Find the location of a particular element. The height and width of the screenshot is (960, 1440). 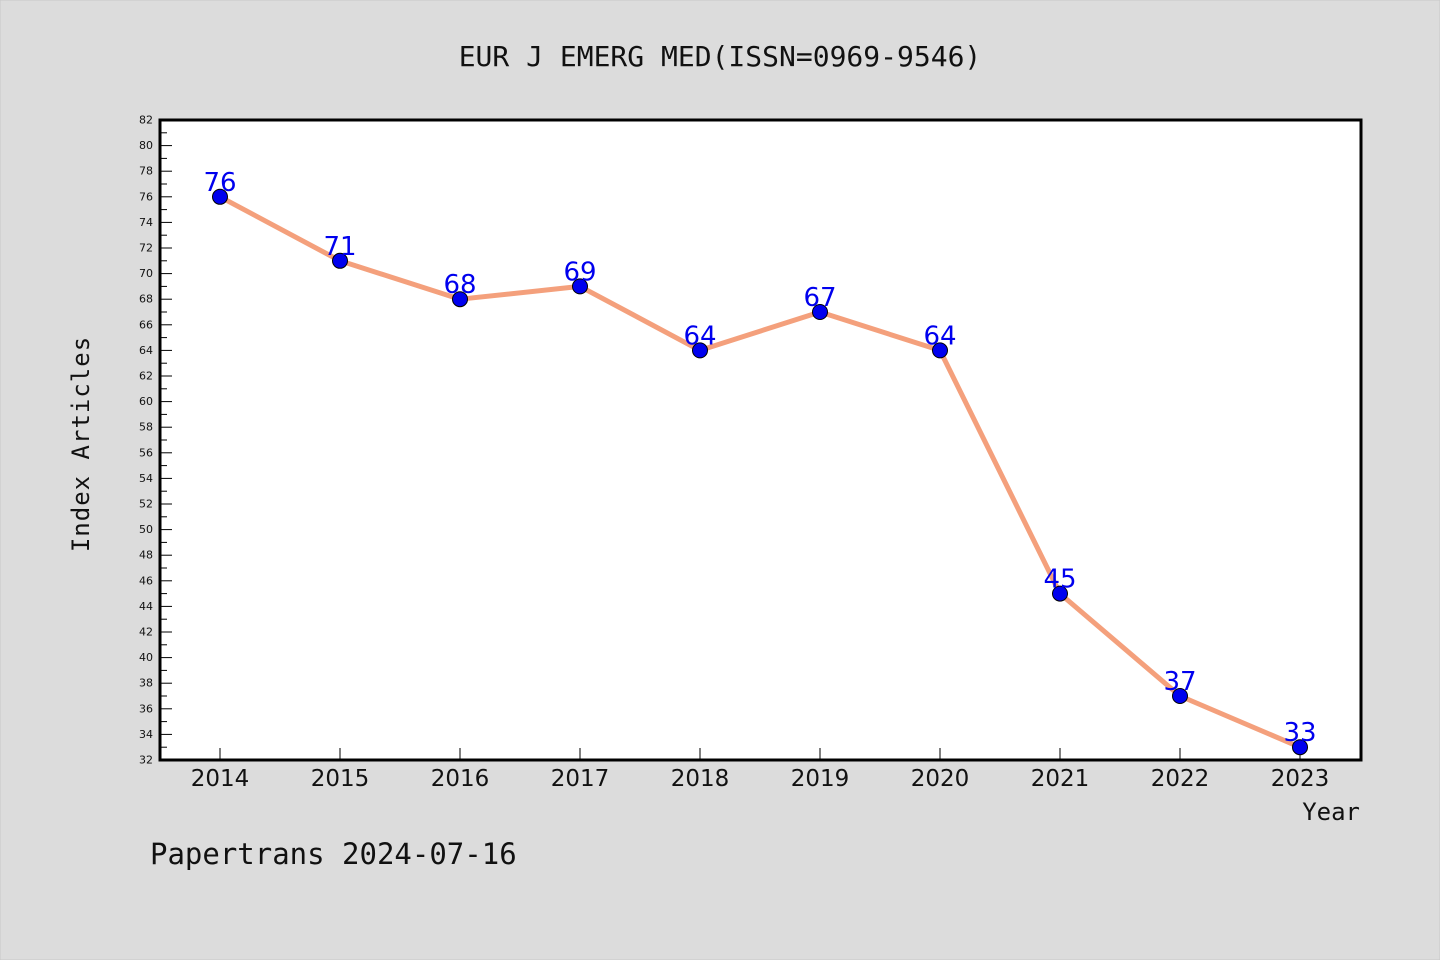

x-tick-label: 2014 is located at coordinates (220, 779).